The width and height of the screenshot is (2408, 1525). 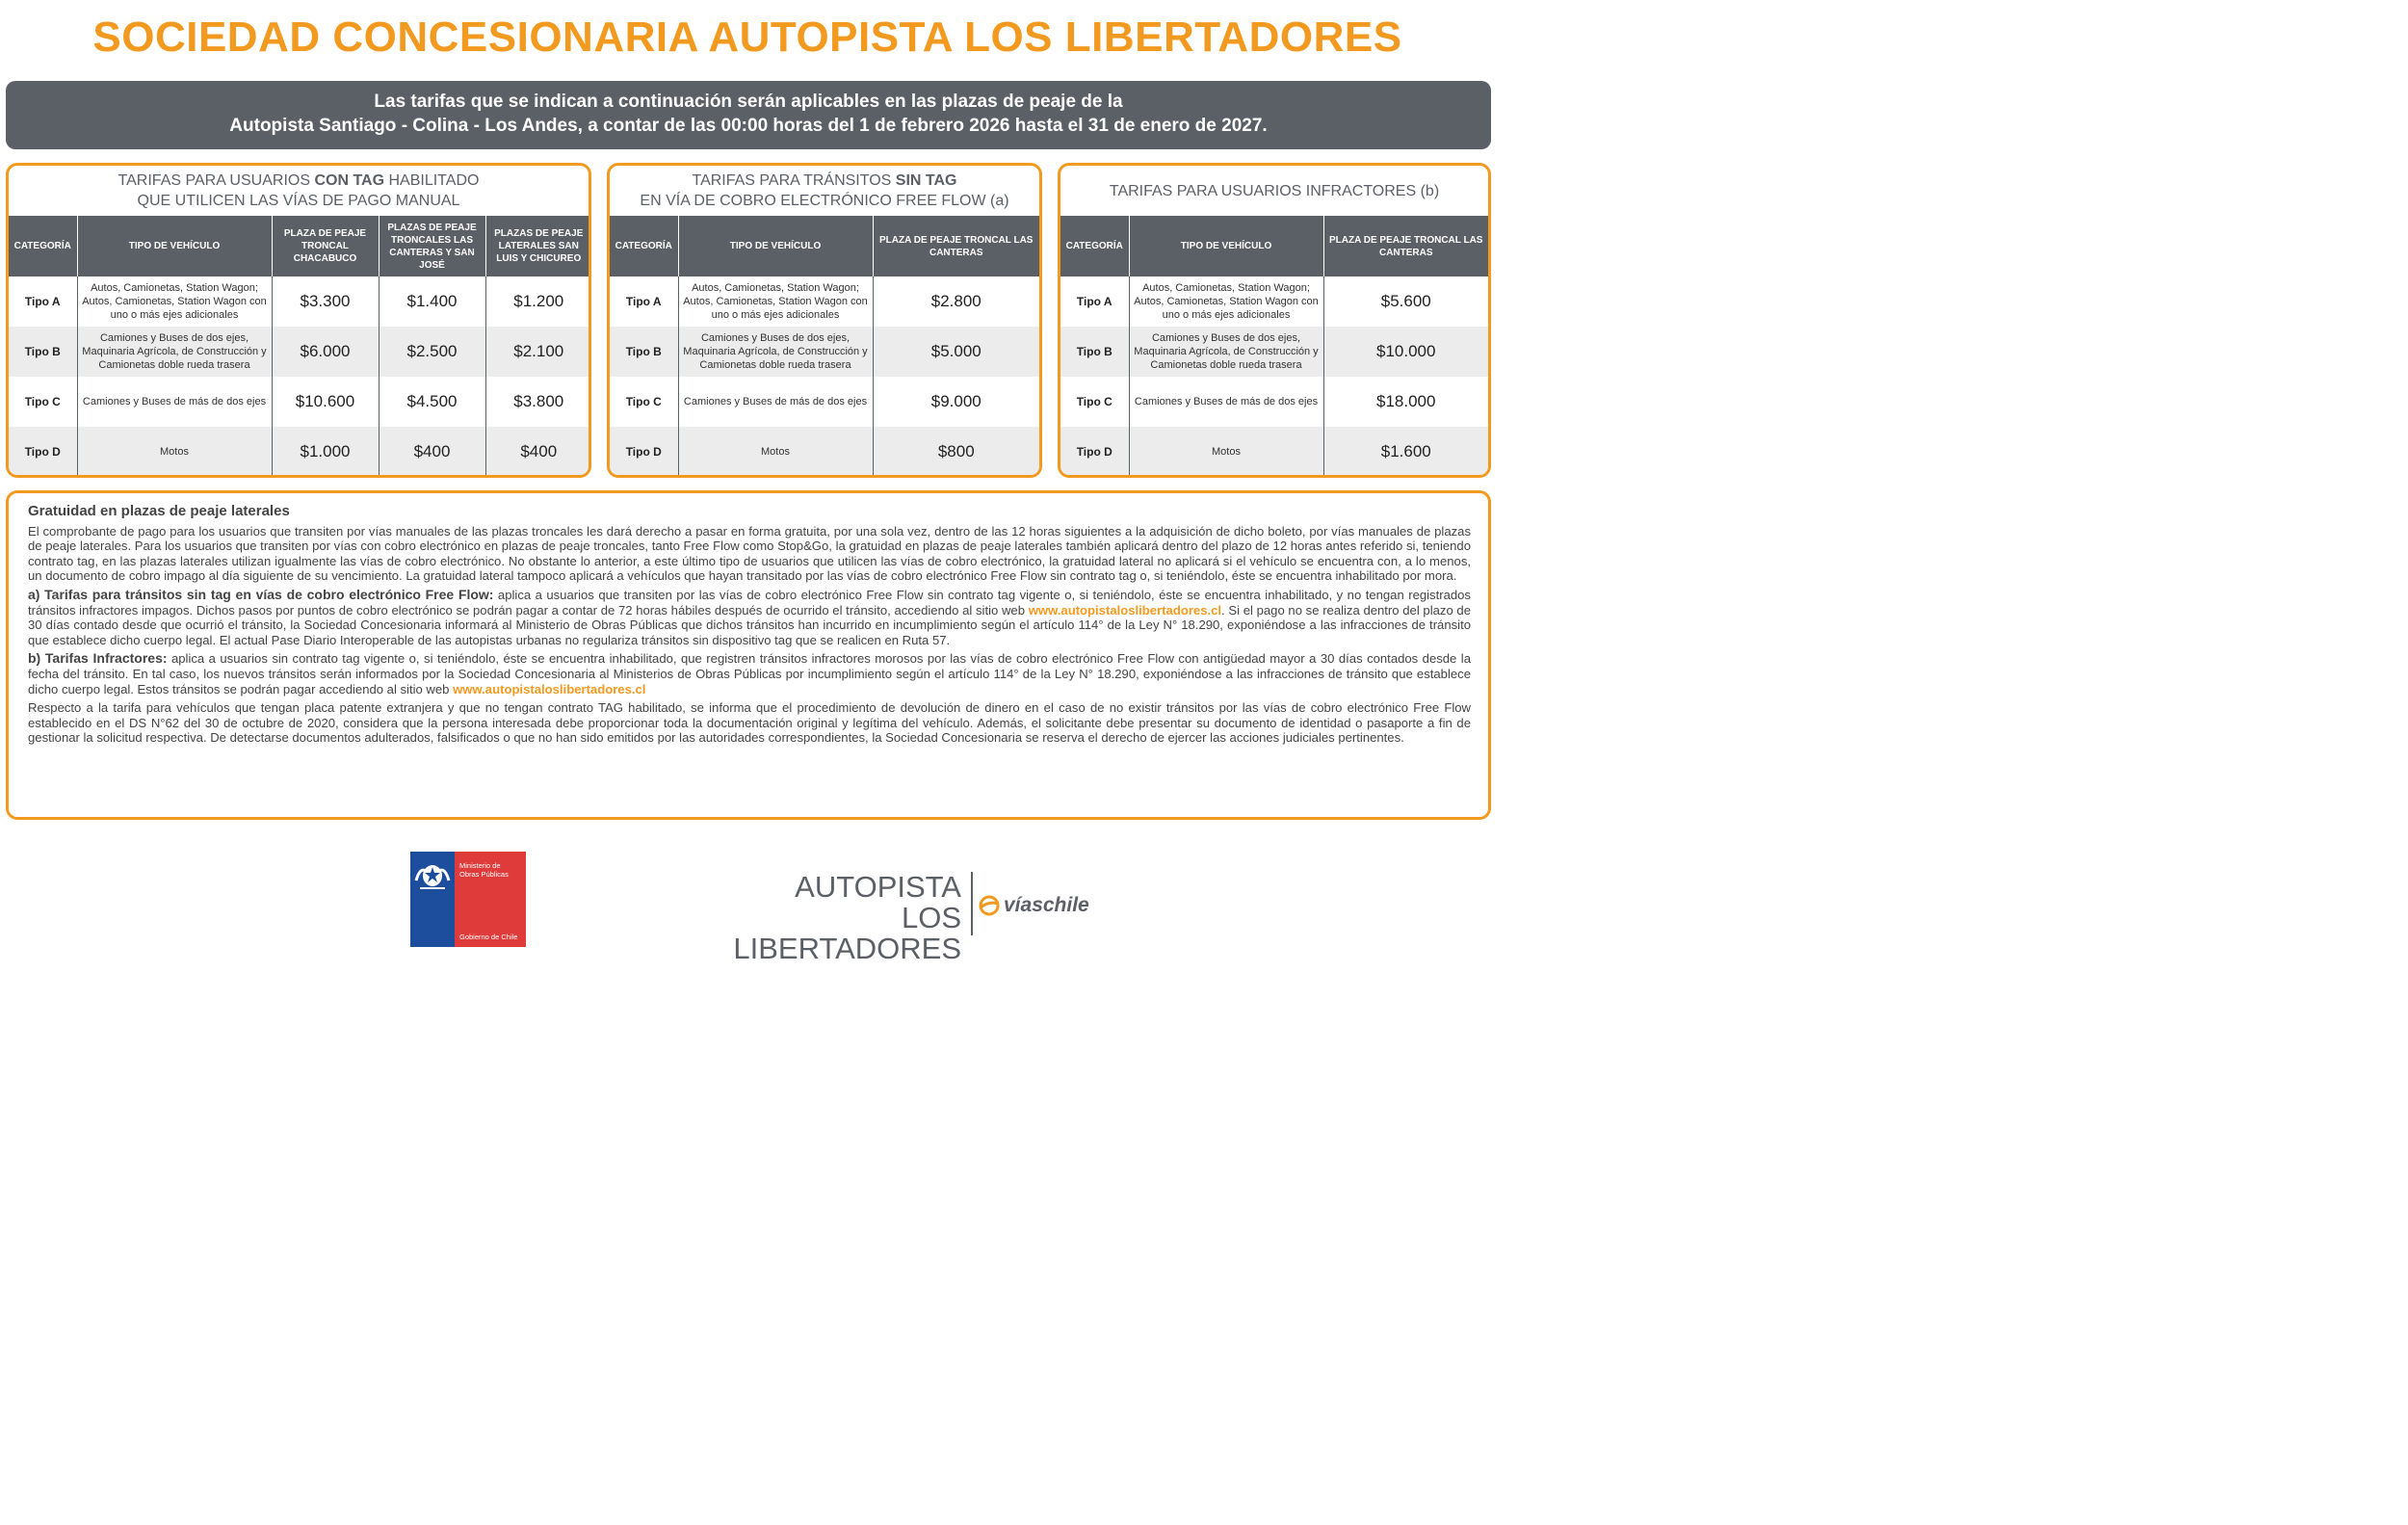 What do you see at coordinates (298, 201) in the screenshot?
I see `title-line-2: QUE UTILICEN LAS VÍAS DE PAGO MANUAL` at bounding box center [298, 201].